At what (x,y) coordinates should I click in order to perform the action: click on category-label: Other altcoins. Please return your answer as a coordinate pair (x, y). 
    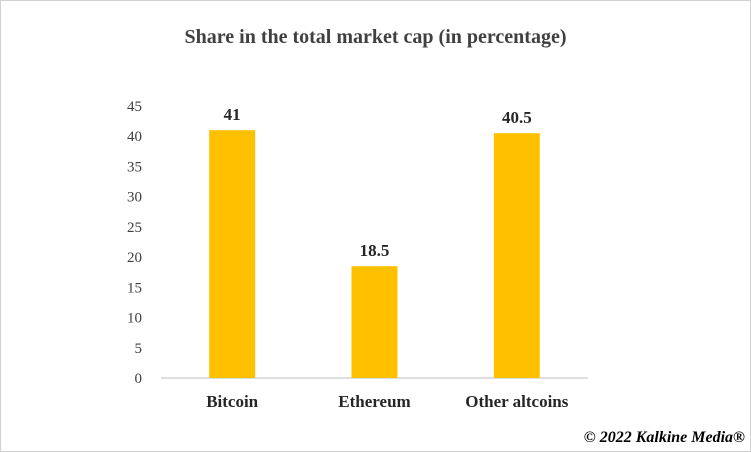
    Looking at the image, I should click on (516, 401).